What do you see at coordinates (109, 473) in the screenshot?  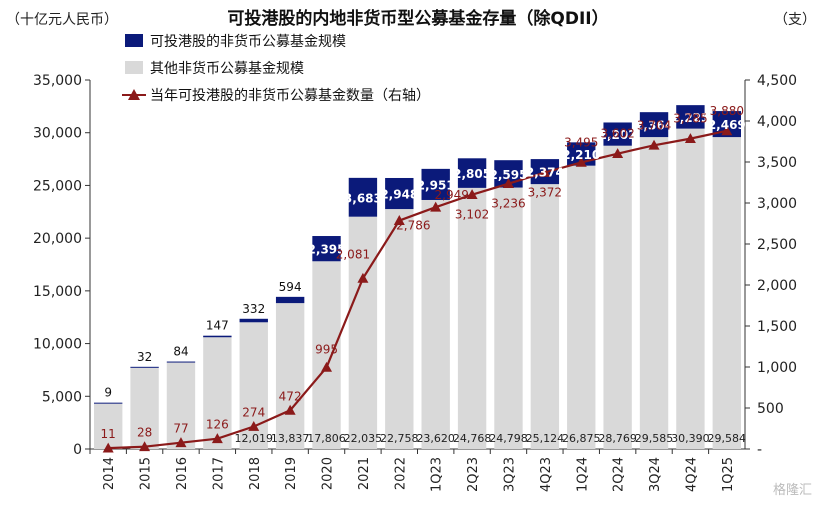 I see `x-axis-tick-label: 2014` at bounding box center [109, 473].